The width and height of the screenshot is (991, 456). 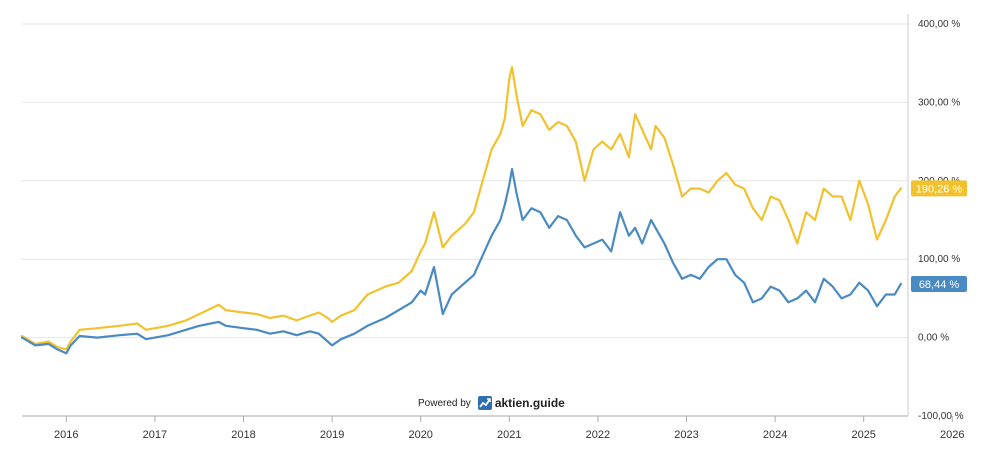 I want to click on y-tick-label: 400,00 %, so click(x=939, y=24).